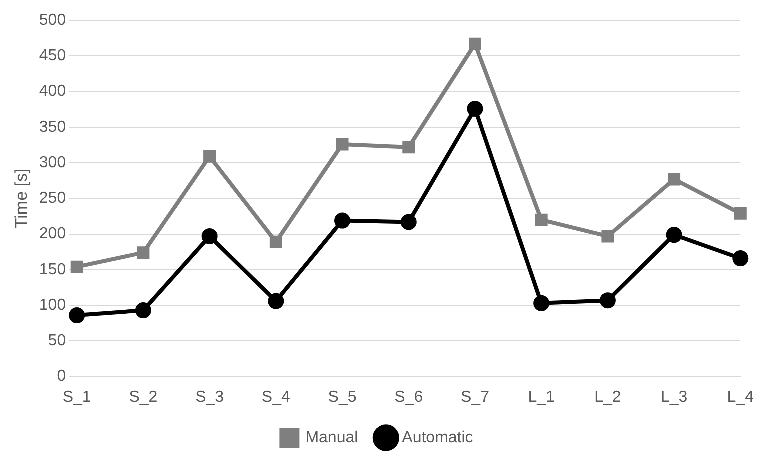  I want to click on y-tick-label: 300, so click(52, 163).